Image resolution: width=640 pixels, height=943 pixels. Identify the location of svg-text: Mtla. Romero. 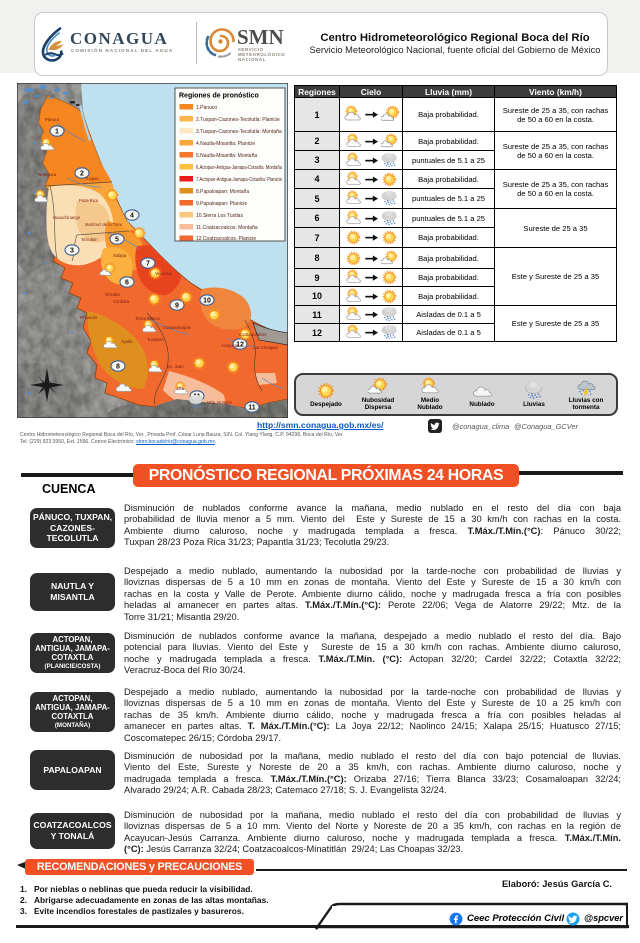
(220, 402).